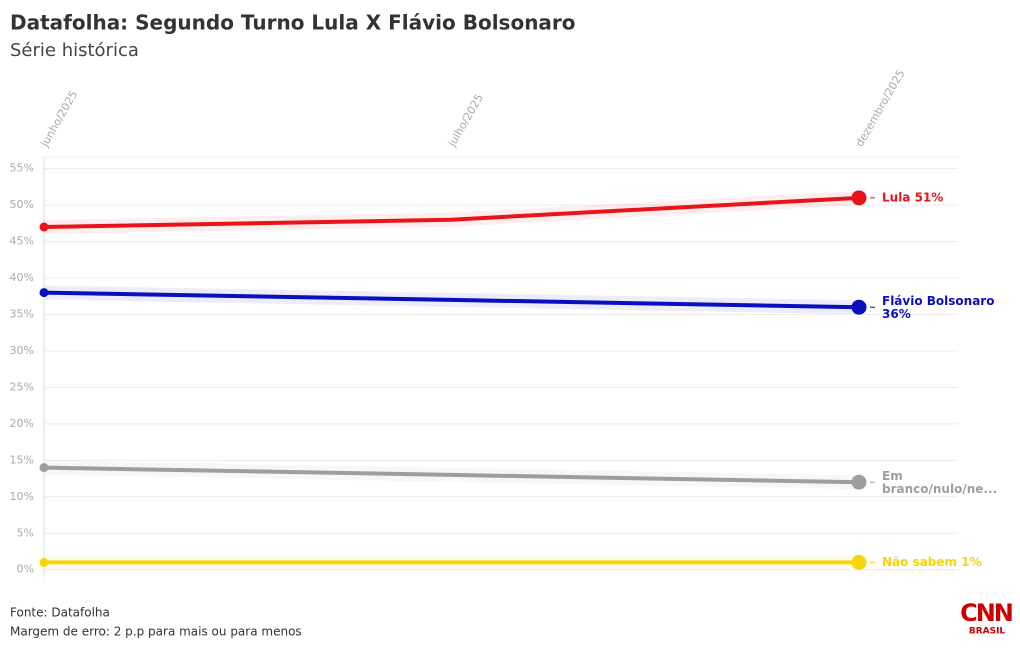  I want to click on y-tick-label: 55%, so click(22, 168).